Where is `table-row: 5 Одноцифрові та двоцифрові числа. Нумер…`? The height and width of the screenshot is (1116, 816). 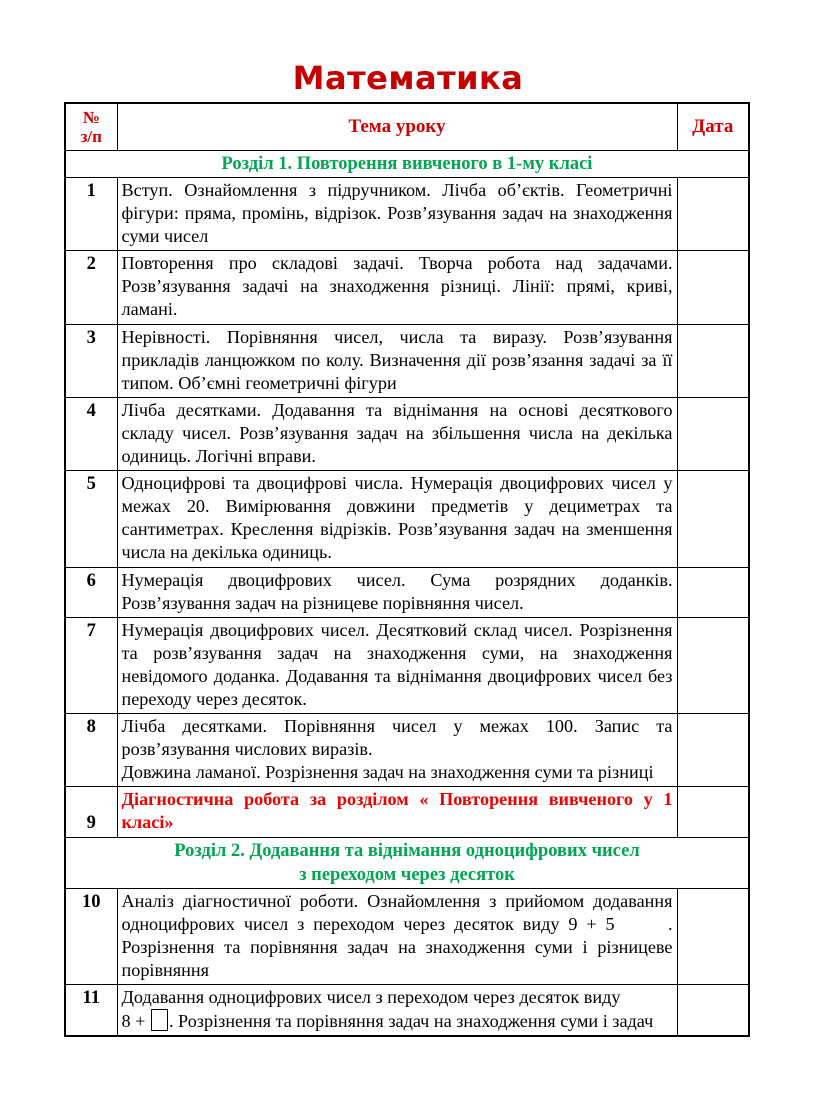
table-row: 5 Одноцифрові та двоцифрові числа. Нумер… is located at coordinates (407, 519).